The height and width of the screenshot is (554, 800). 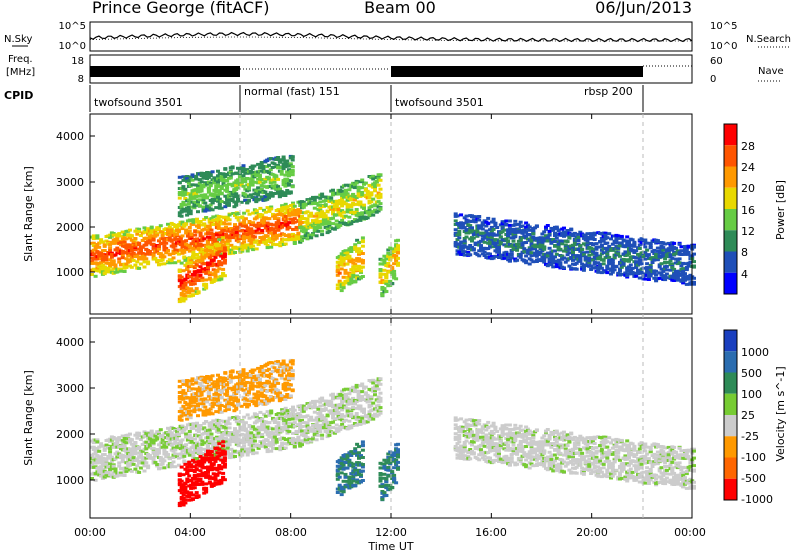 I want to click on noise-panel: N.Sky 10^5 10^0 10^5 10^0 N.Search, so click(x=397, y=36).